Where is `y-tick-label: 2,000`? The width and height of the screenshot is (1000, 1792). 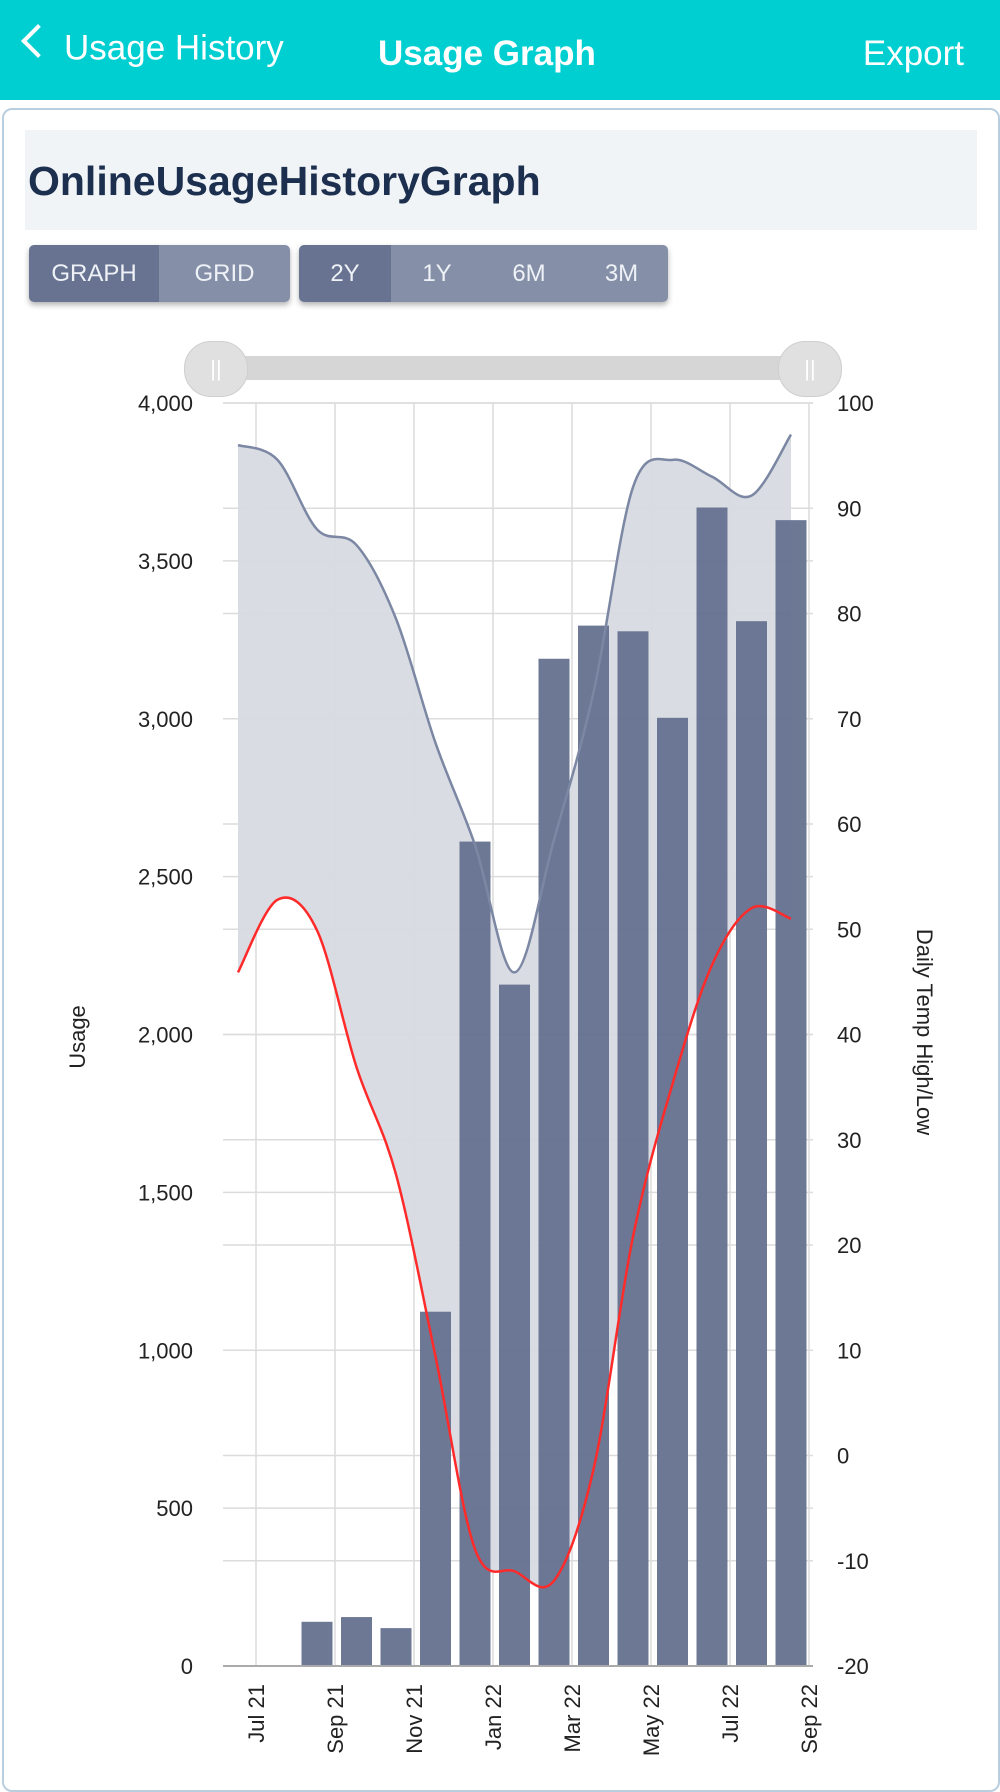 y-tick-label: 2,000 is located at coordinates (165, 1035).